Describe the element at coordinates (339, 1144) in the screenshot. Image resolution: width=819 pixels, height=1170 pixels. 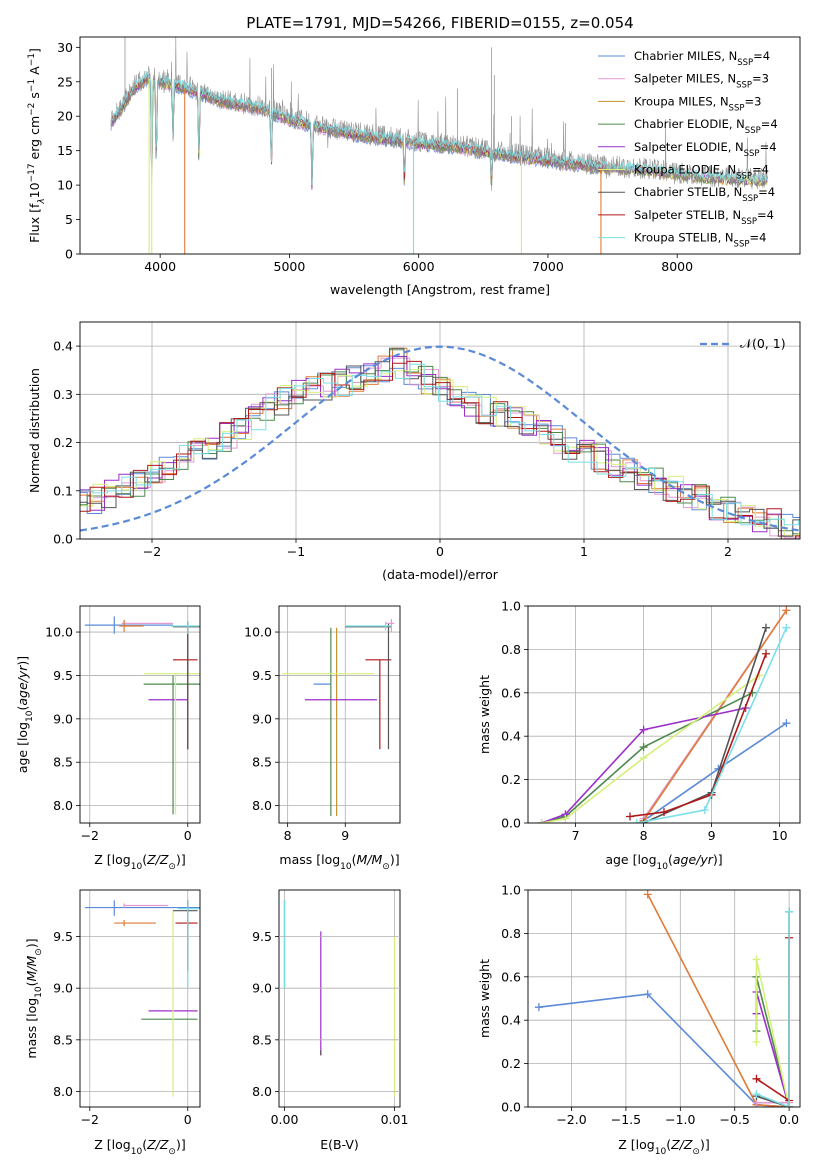
I see `x-axis-label: E(B-V)` at that location.